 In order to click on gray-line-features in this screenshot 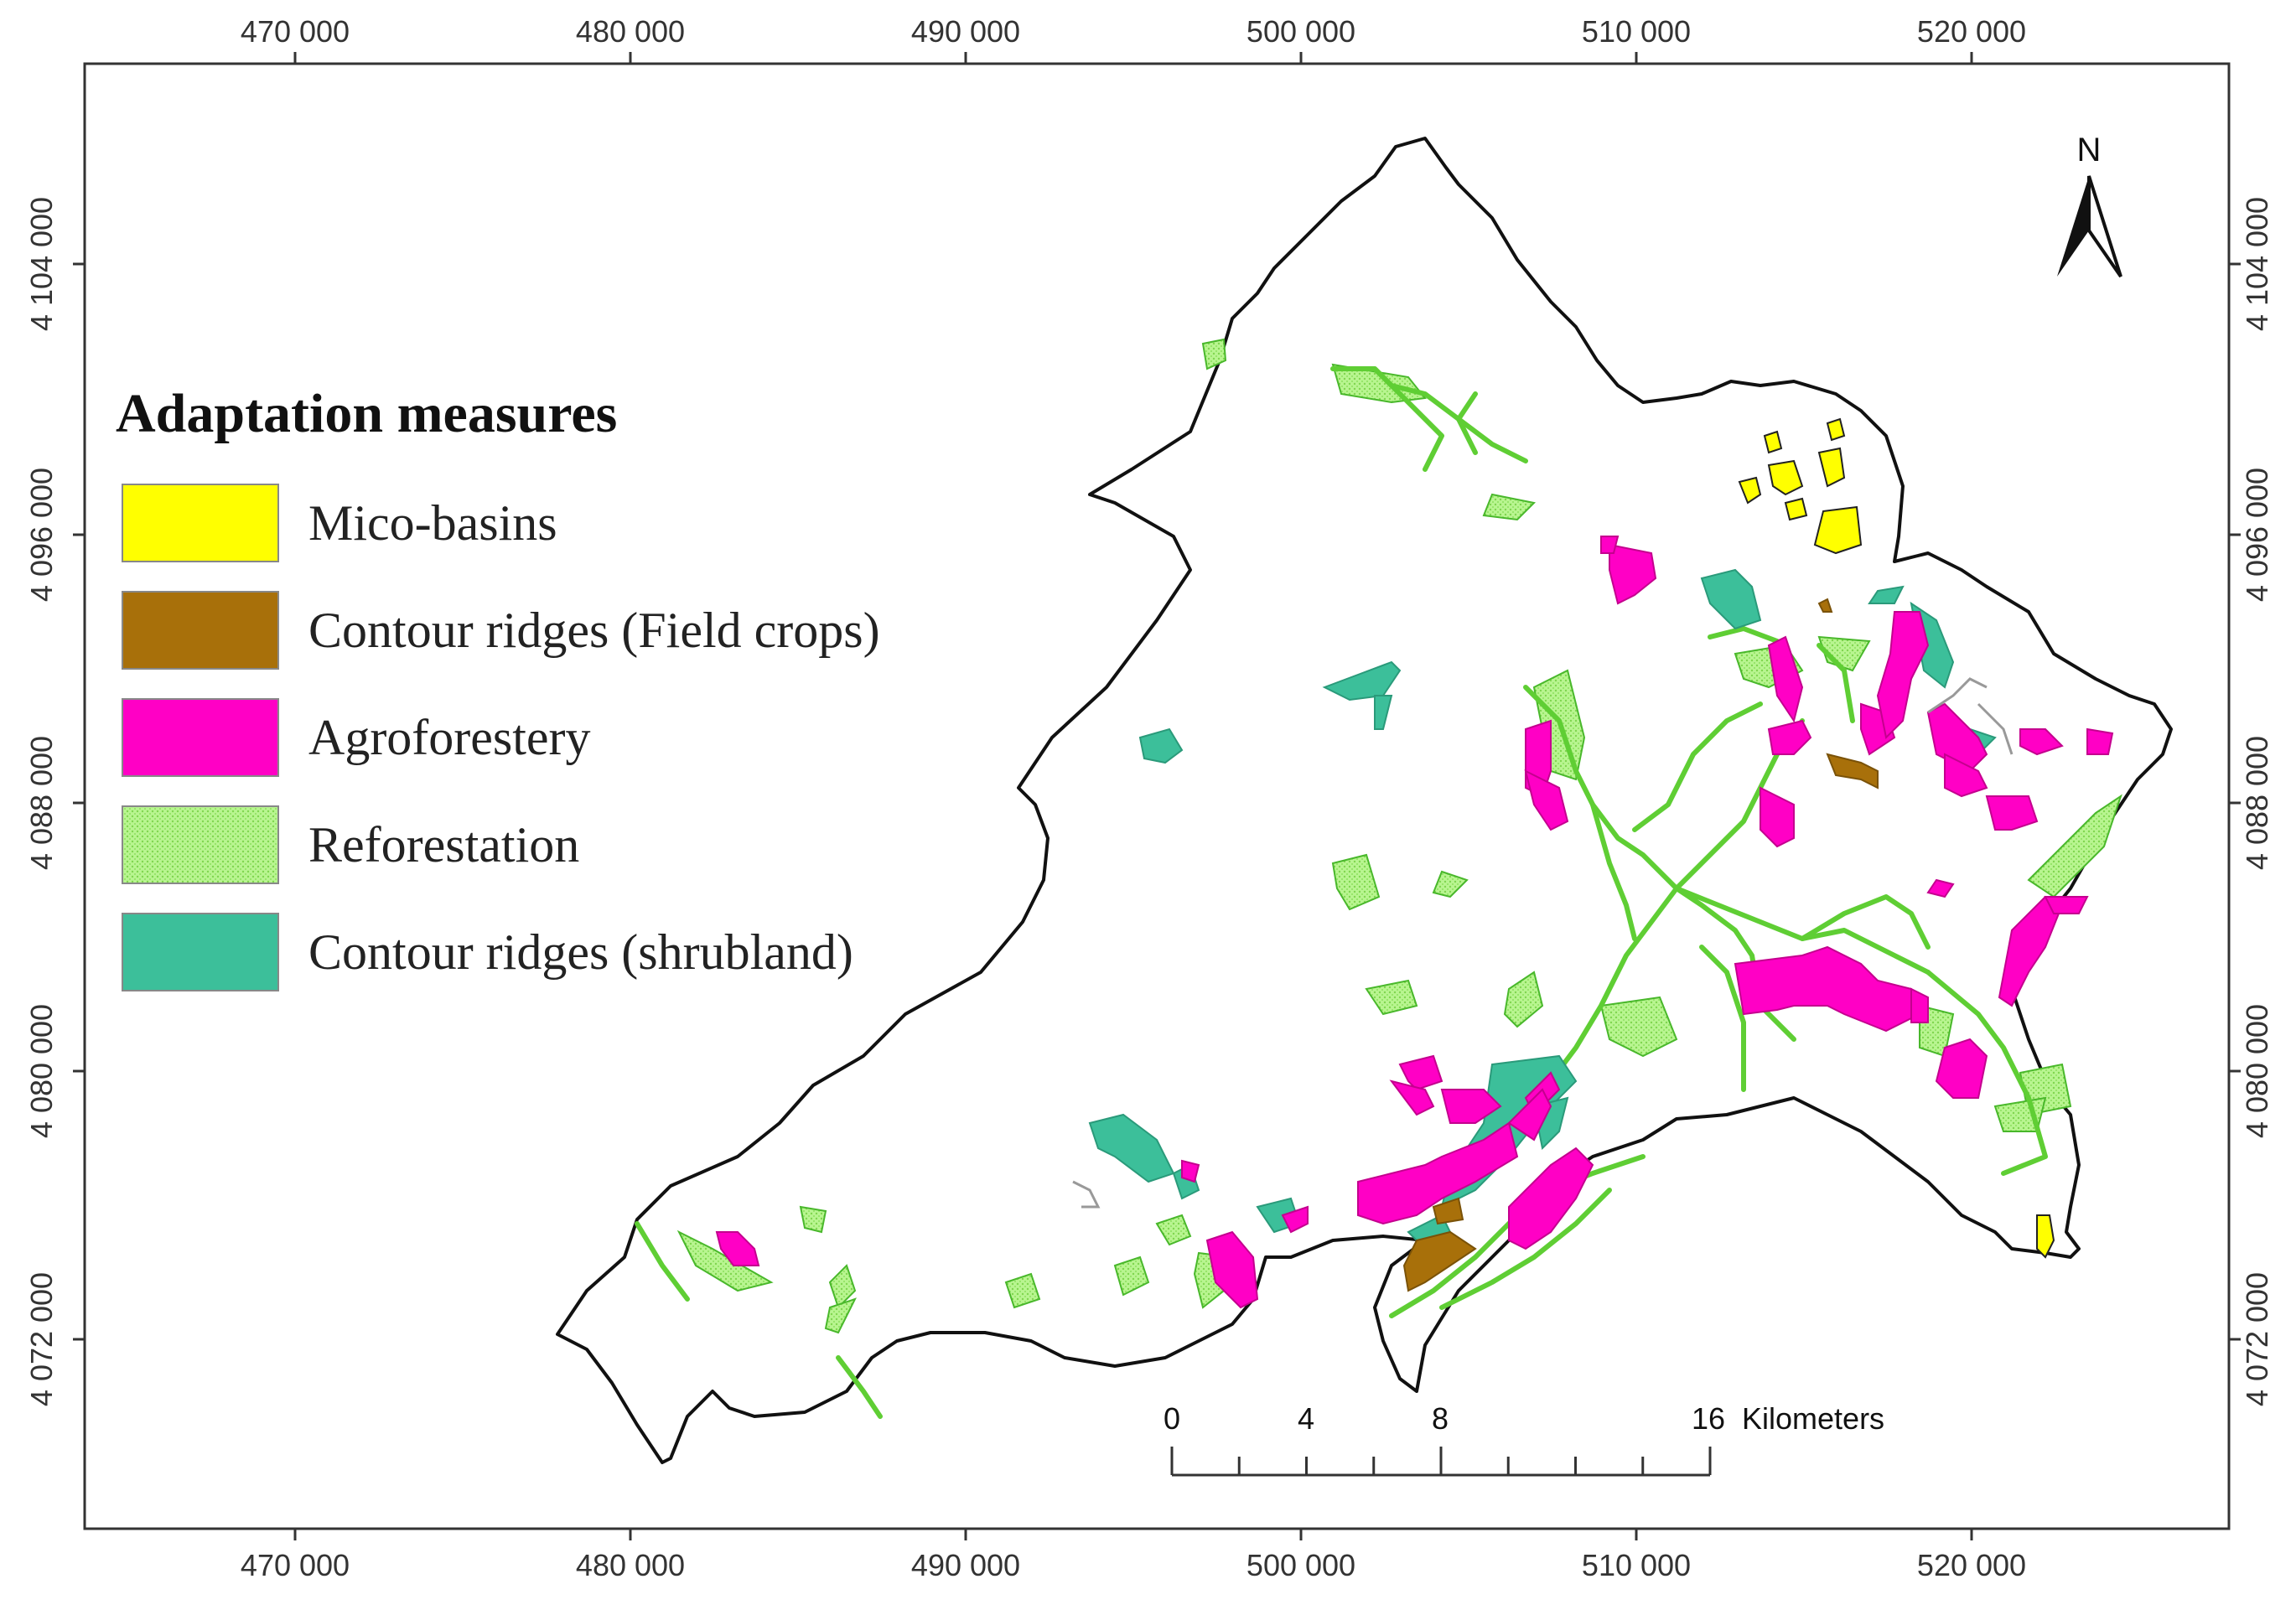, I will do `click(1543, 943)`.